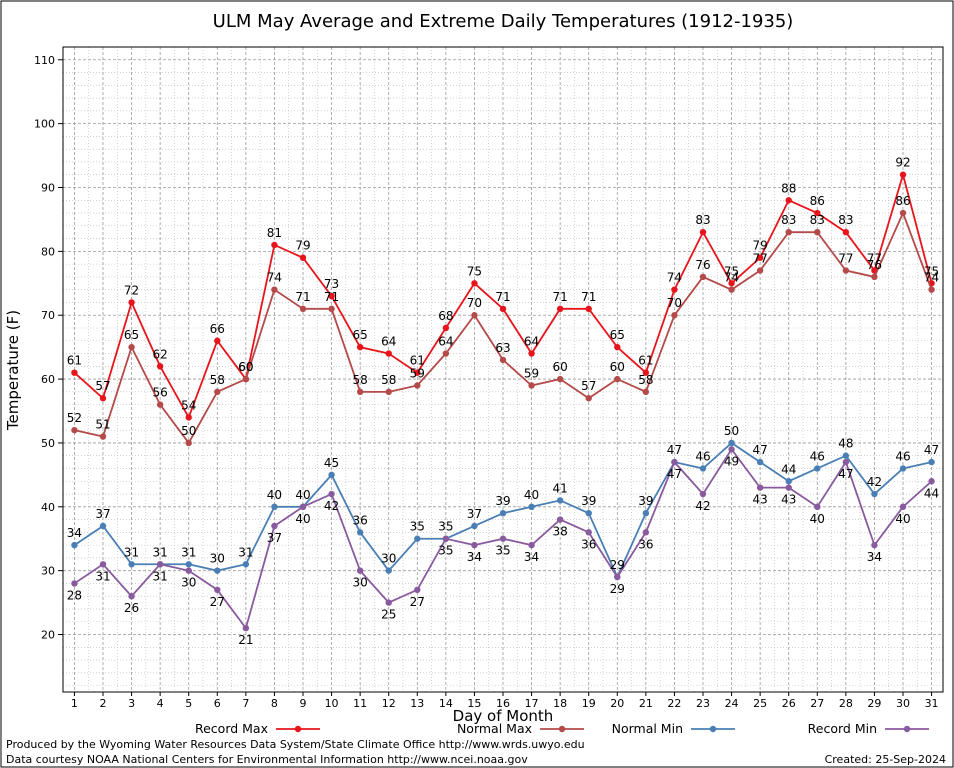 This screenshot has width=954, height=768. Describe the element at coordinates (674, 278) in the screenshot. I see `data-label: 74` at that location.